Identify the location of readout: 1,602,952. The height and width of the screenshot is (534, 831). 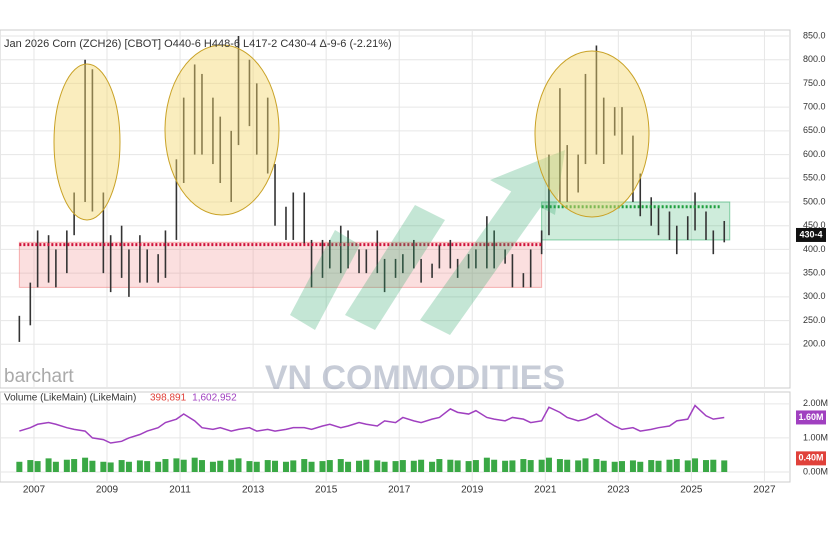
(214, 398).